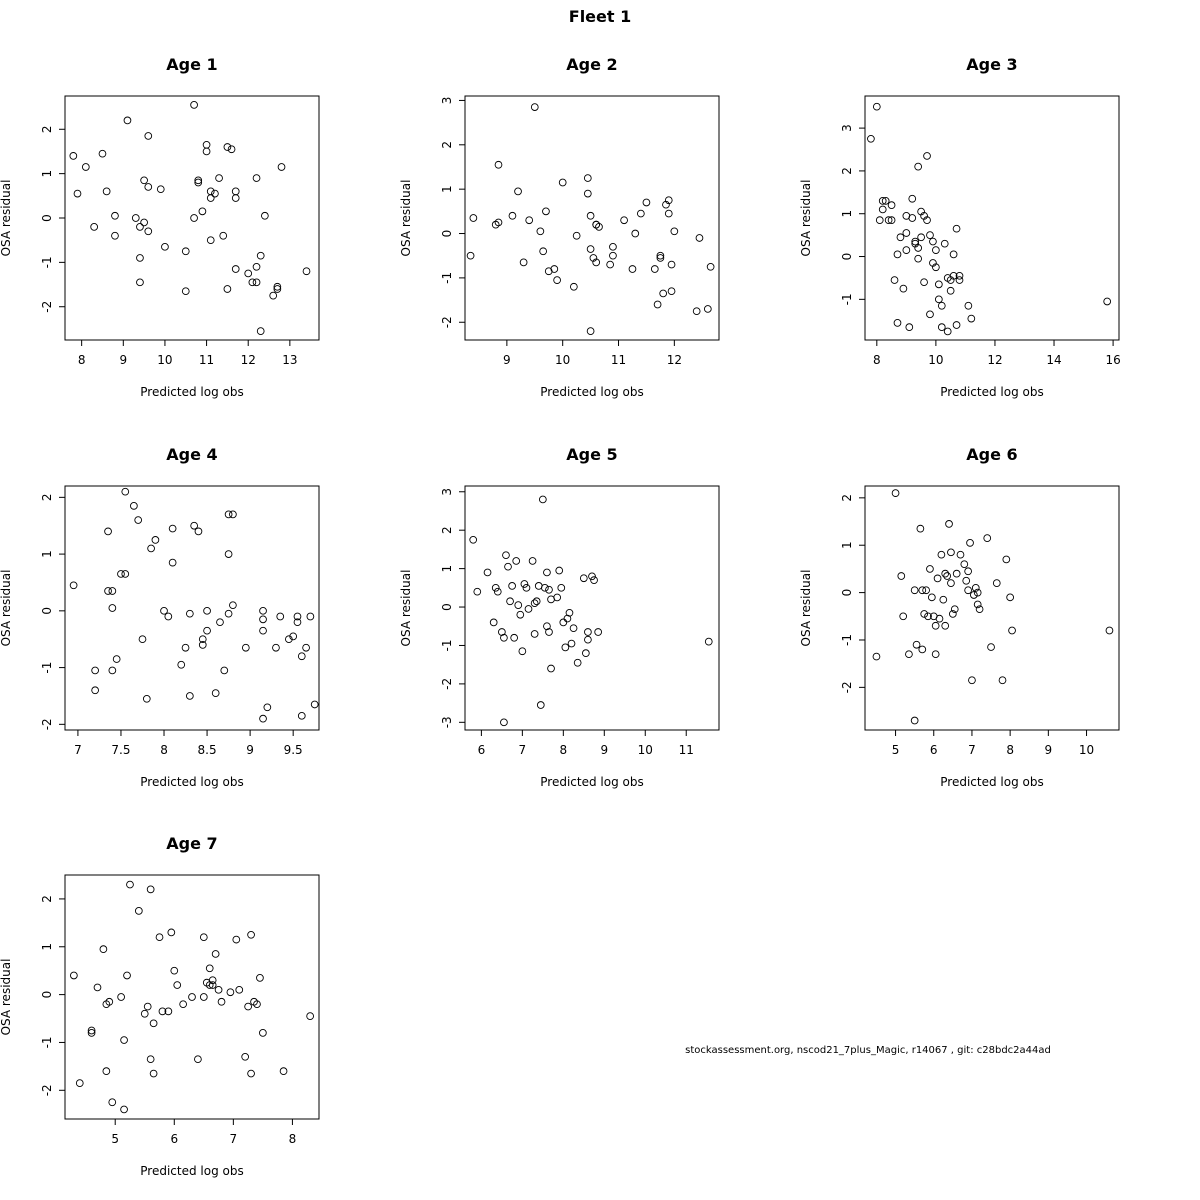  What do you see at coordinates (600, 16) in the screenshot?
I see `figure-title: Fleet 1` at bounding box center [600, 16].